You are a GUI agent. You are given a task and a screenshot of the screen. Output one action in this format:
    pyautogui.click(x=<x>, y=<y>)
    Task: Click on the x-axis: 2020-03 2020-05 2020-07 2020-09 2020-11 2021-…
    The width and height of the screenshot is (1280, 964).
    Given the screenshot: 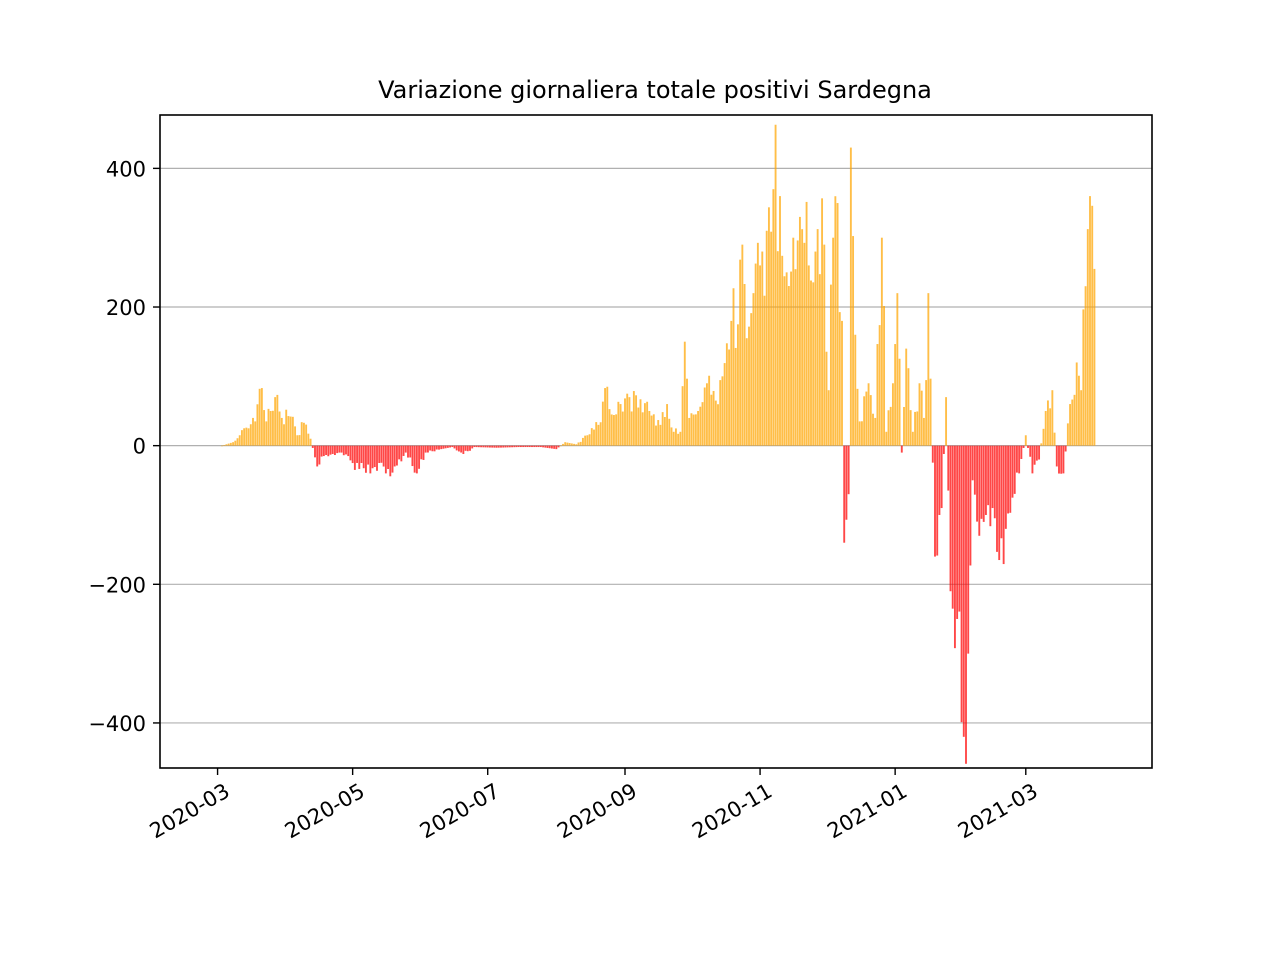 What is the action you would take?
    pyautogui.click(x=594, y=805)
    